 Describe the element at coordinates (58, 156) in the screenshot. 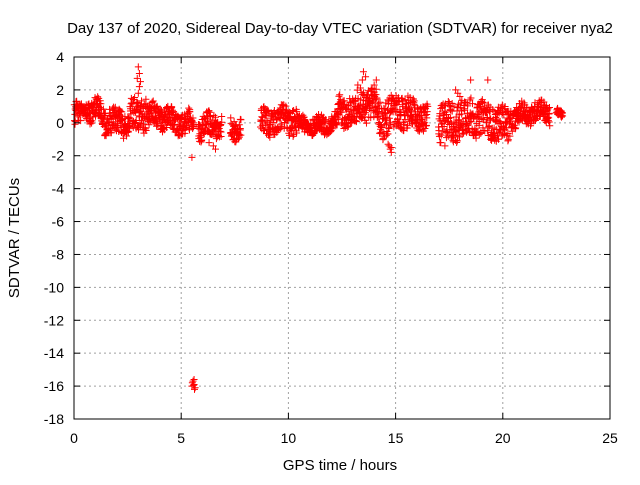

I see `y-tick-label: -2` at that location.